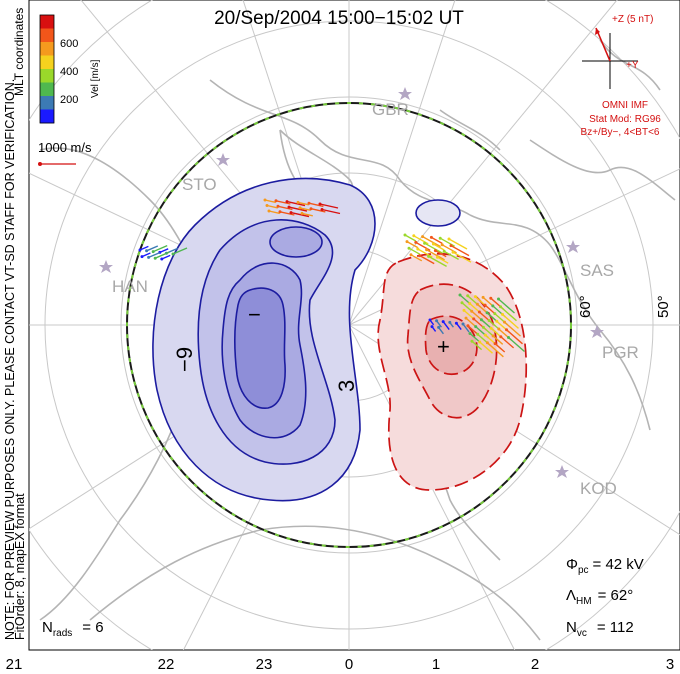 Image resolution: width=680 pixels, height=674 pixels. Describe the element at coordinates (340, 664) in the screenshot. I see `mlt-axis: 21 22 23 0 1 2 3` at that location.